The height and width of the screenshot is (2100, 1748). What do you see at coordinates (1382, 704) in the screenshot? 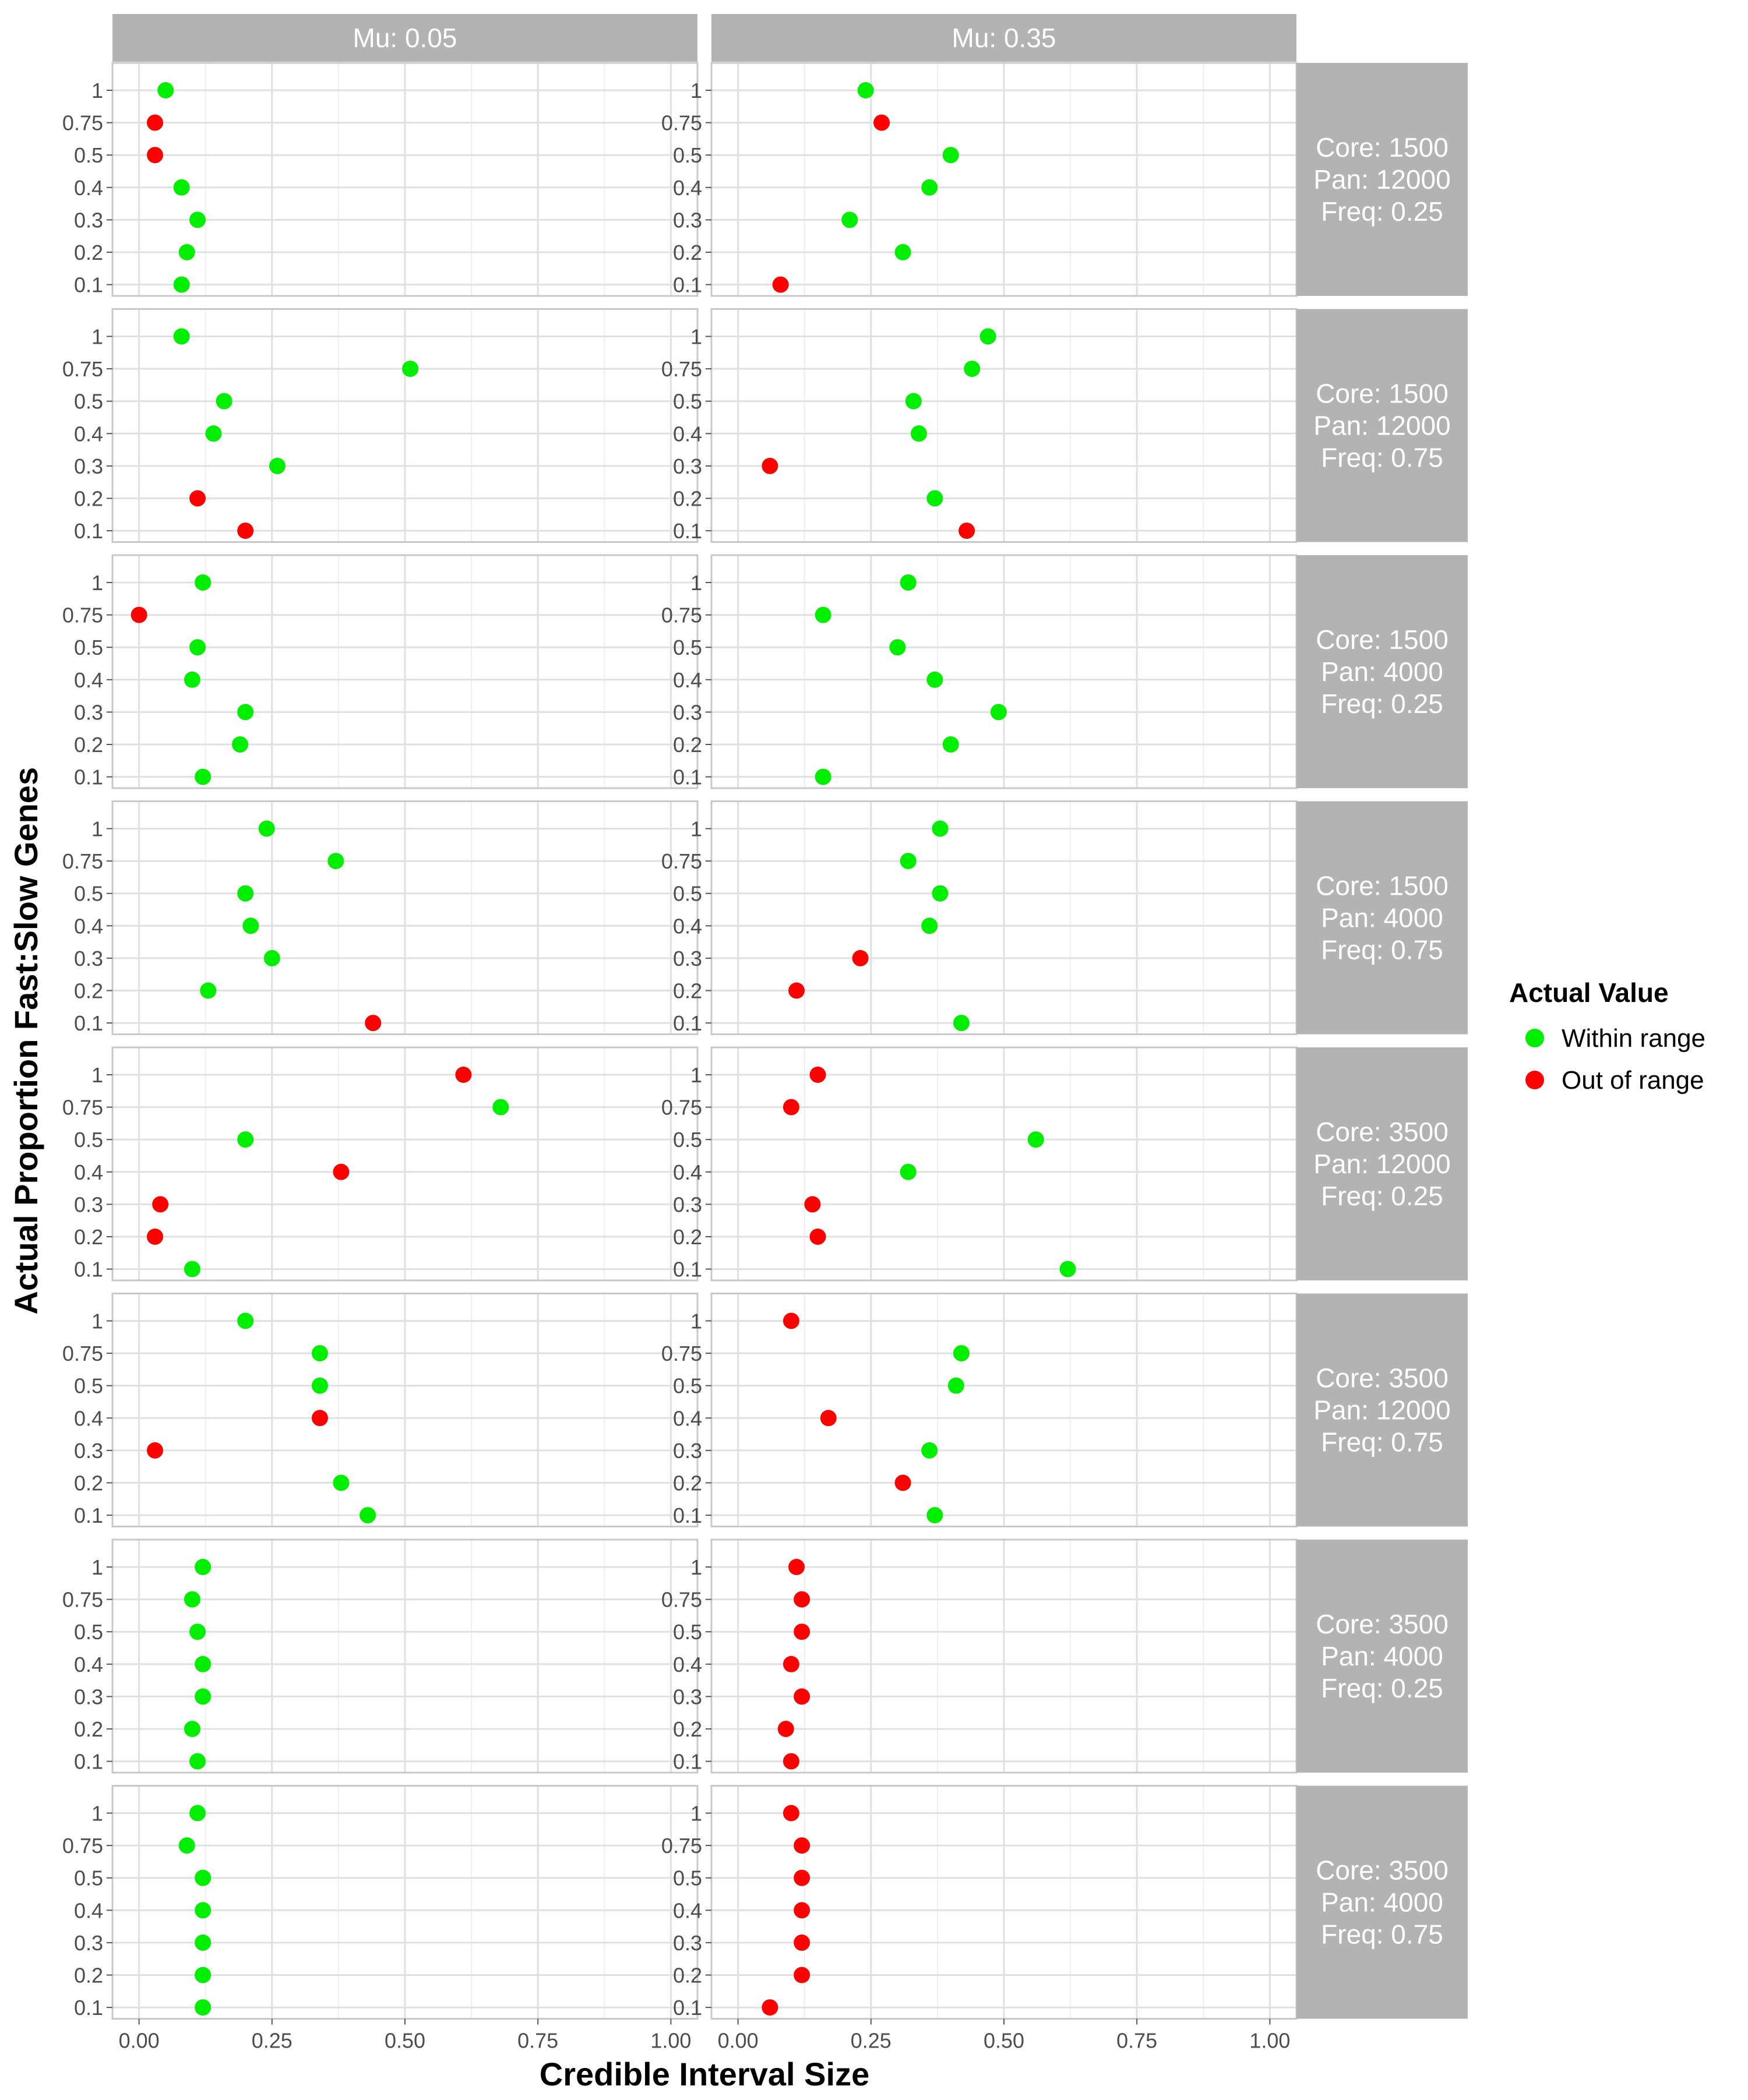
I see `row-strip-label: Freq: 0.25` at bounding box center [1382, 704].